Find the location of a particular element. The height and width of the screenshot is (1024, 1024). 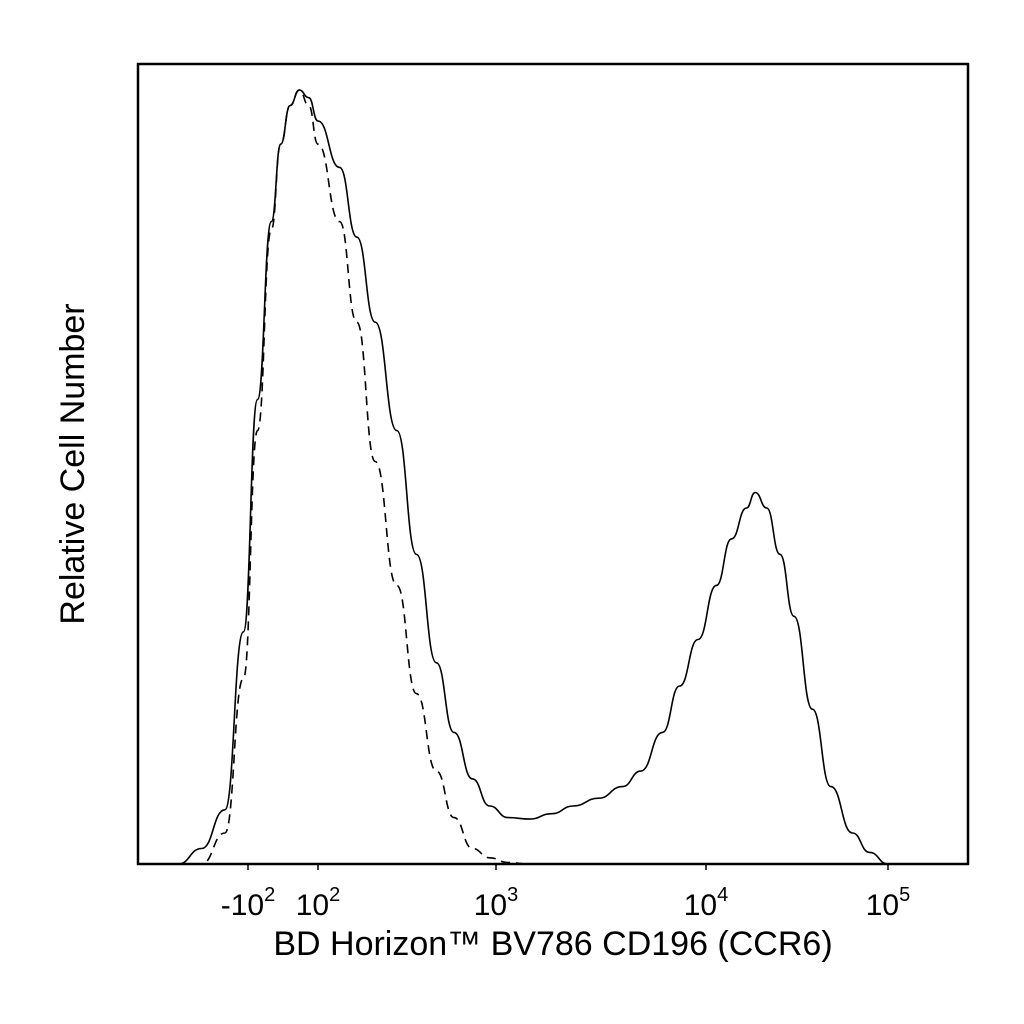

x-axis-ticks: -102 10² 10³ 10⁴ 10⁵ is located at coordinates (565, 893).